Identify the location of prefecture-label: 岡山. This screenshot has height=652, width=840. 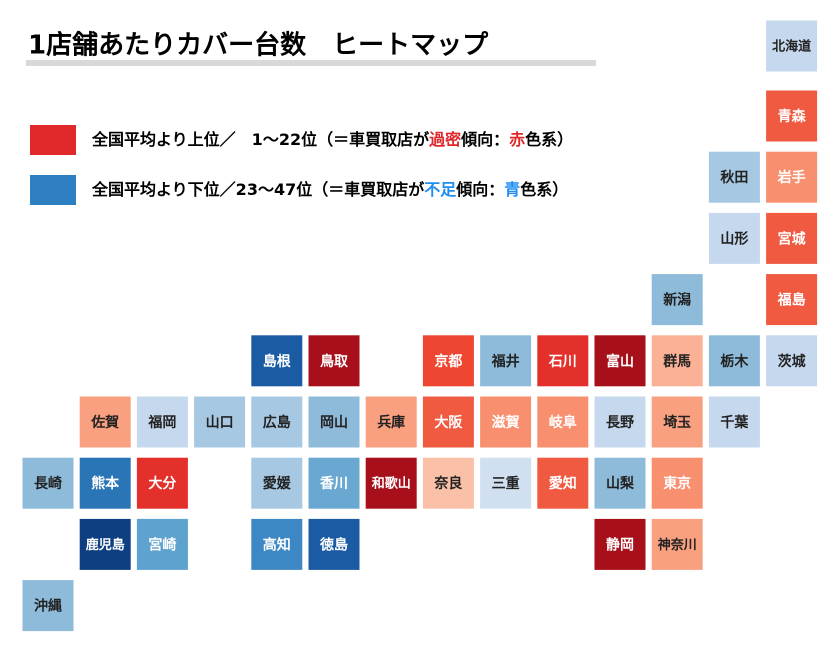
(334, 423).